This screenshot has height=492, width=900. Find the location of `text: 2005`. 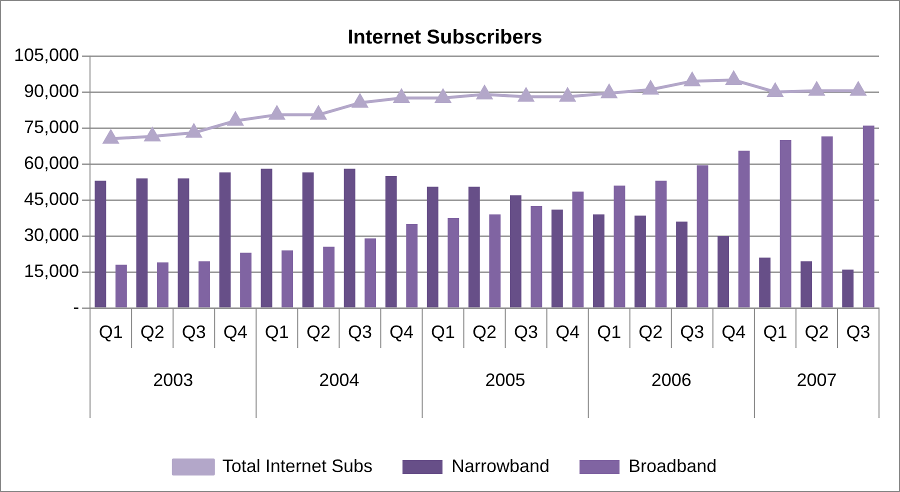

text: 2005 is located at coordinates (505, 380).